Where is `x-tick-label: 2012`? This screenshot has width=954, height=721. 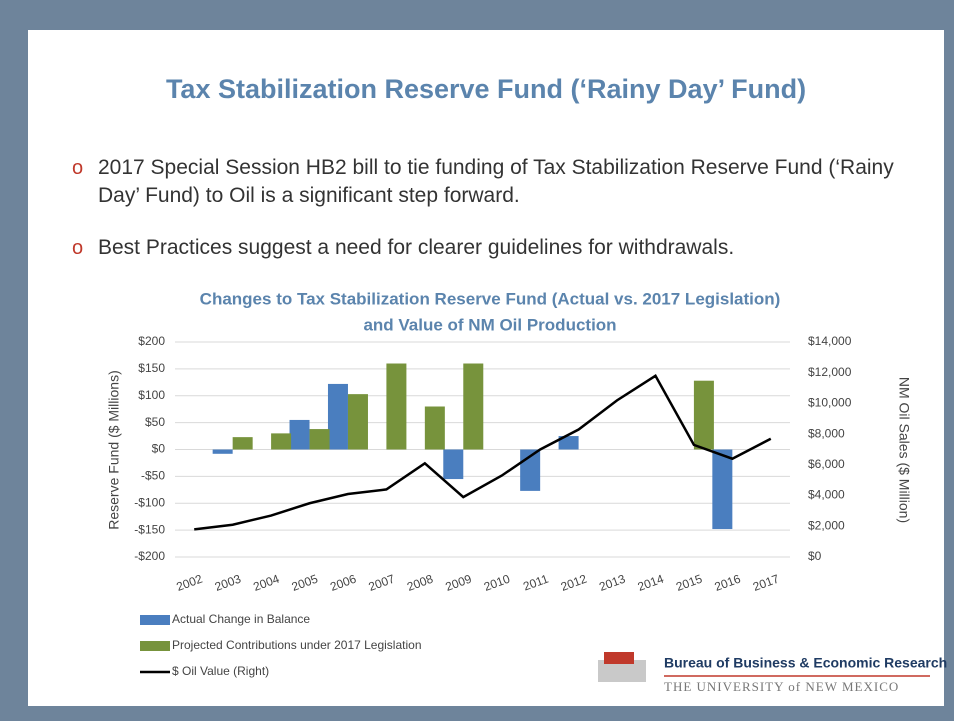 x-tick-label: 2012 is located at coordinates (574, 583).